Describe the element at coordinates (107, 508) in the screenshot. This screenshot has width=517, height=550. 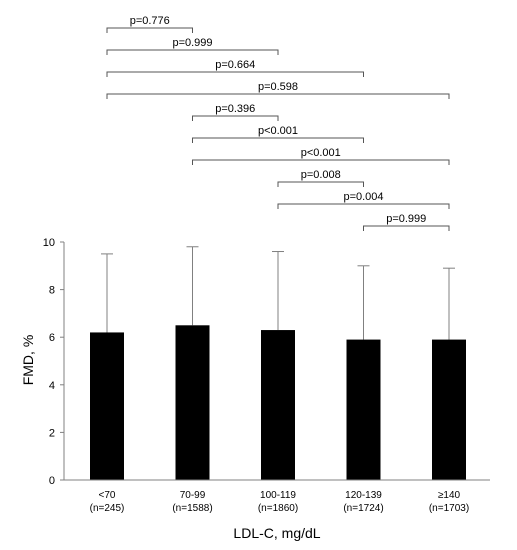
I see `x-tick-sample-size: (n=245)` at that location.